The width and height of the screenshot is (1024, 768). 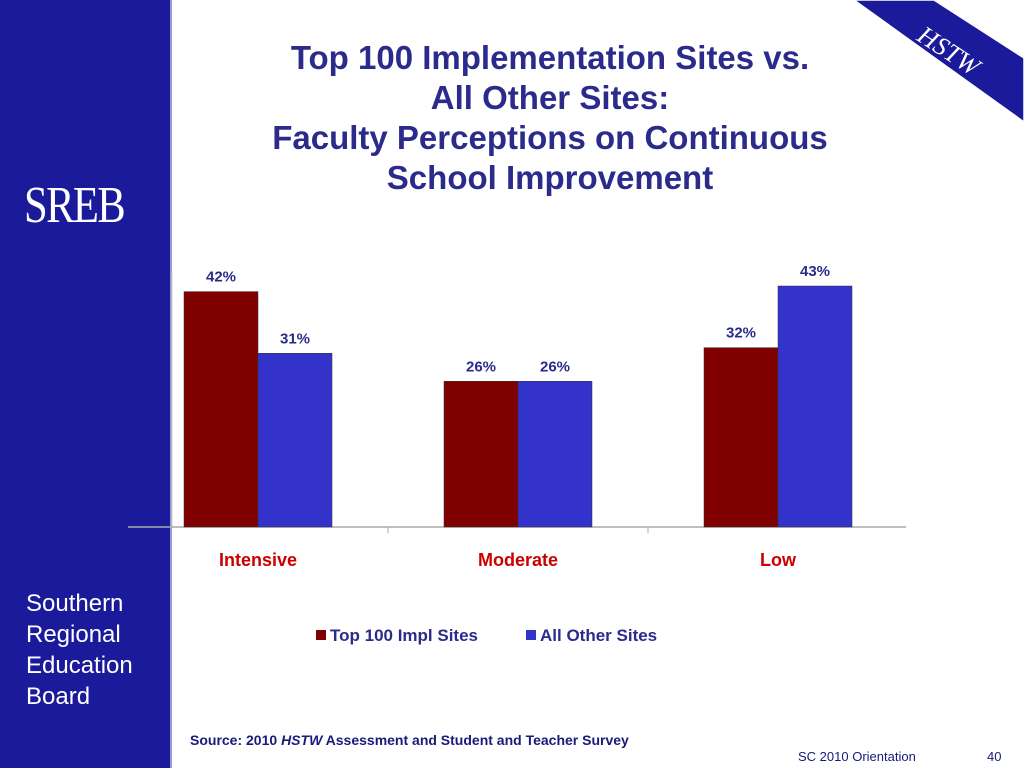 What do you see at coordinates (994, 756) in the screenshot?
I see `page-number: 40` at bounding box center [994, 756].